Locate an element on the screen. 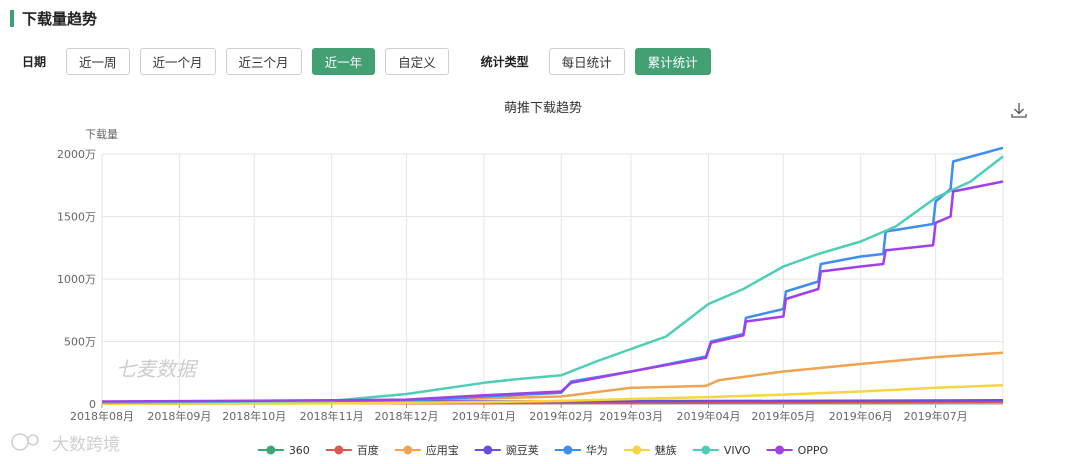  filter-bar: 日期 近一周 近一个月 近三个月 近一年 自定义 统计类型 每日统计 累计统计 is located at coordinates (371, 61).